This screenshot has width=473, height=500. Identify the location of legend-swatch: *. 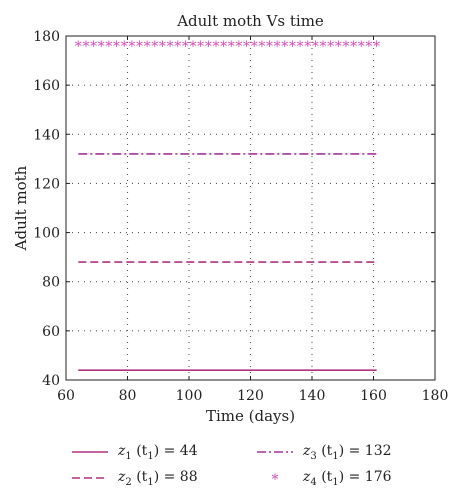
(275, 480).